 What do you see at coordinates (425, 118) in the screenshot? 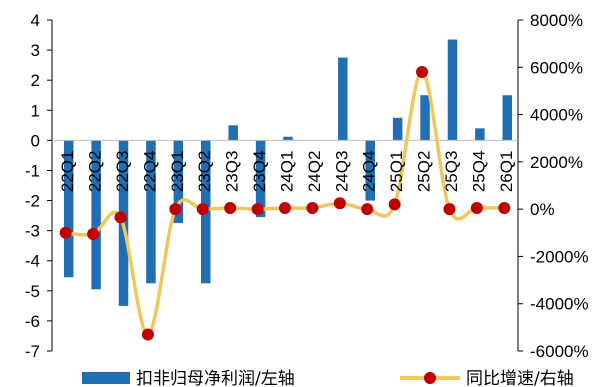
I see `bar-25Q2` at bounding box center [425, 118].